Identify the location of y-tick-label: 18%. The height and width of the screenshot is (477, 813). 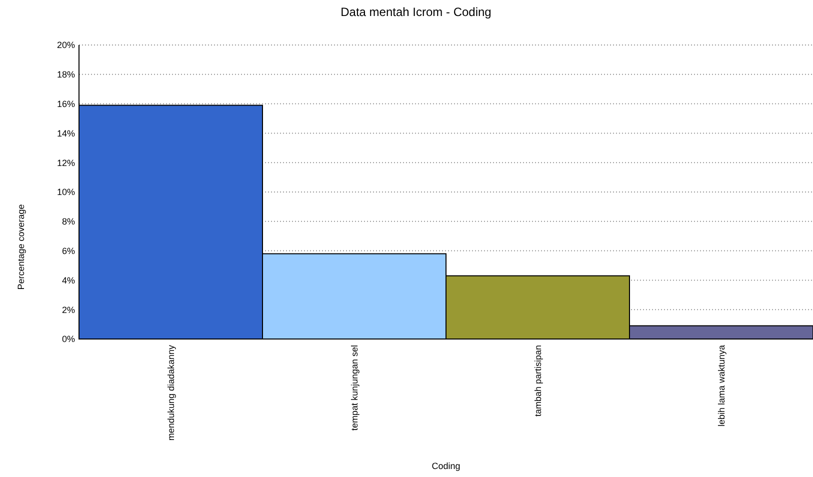
(65, 75).